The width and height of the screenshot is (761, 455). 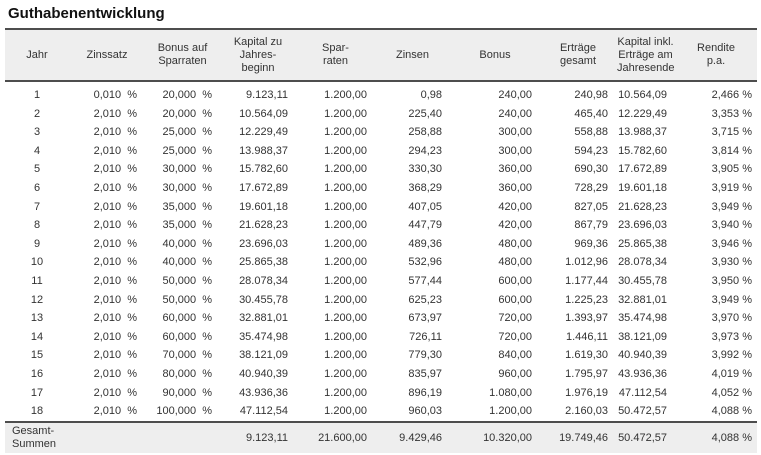 I want to click on table-cell: 40.940,39, so click(x=642, y=355).